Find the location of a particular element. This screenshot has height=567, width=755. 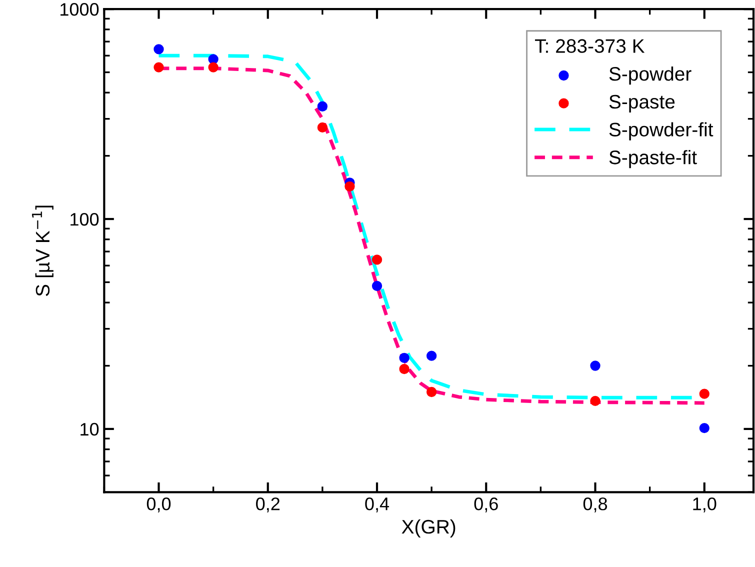

y-tick-label: 10 is located at coordinates (89, 429).